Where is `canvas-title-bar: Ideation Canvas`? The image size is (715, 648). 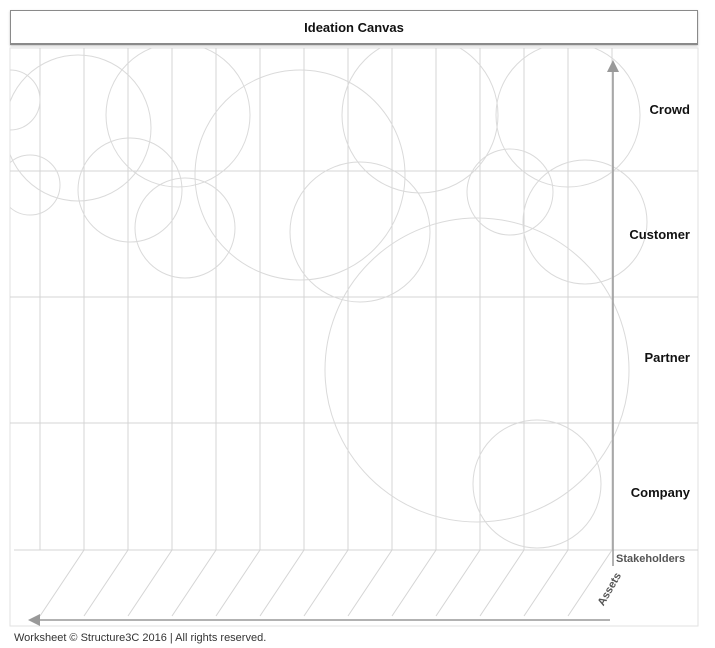 canvas-title-bar: Ideation Canvas is located at coordinates (354, 27).